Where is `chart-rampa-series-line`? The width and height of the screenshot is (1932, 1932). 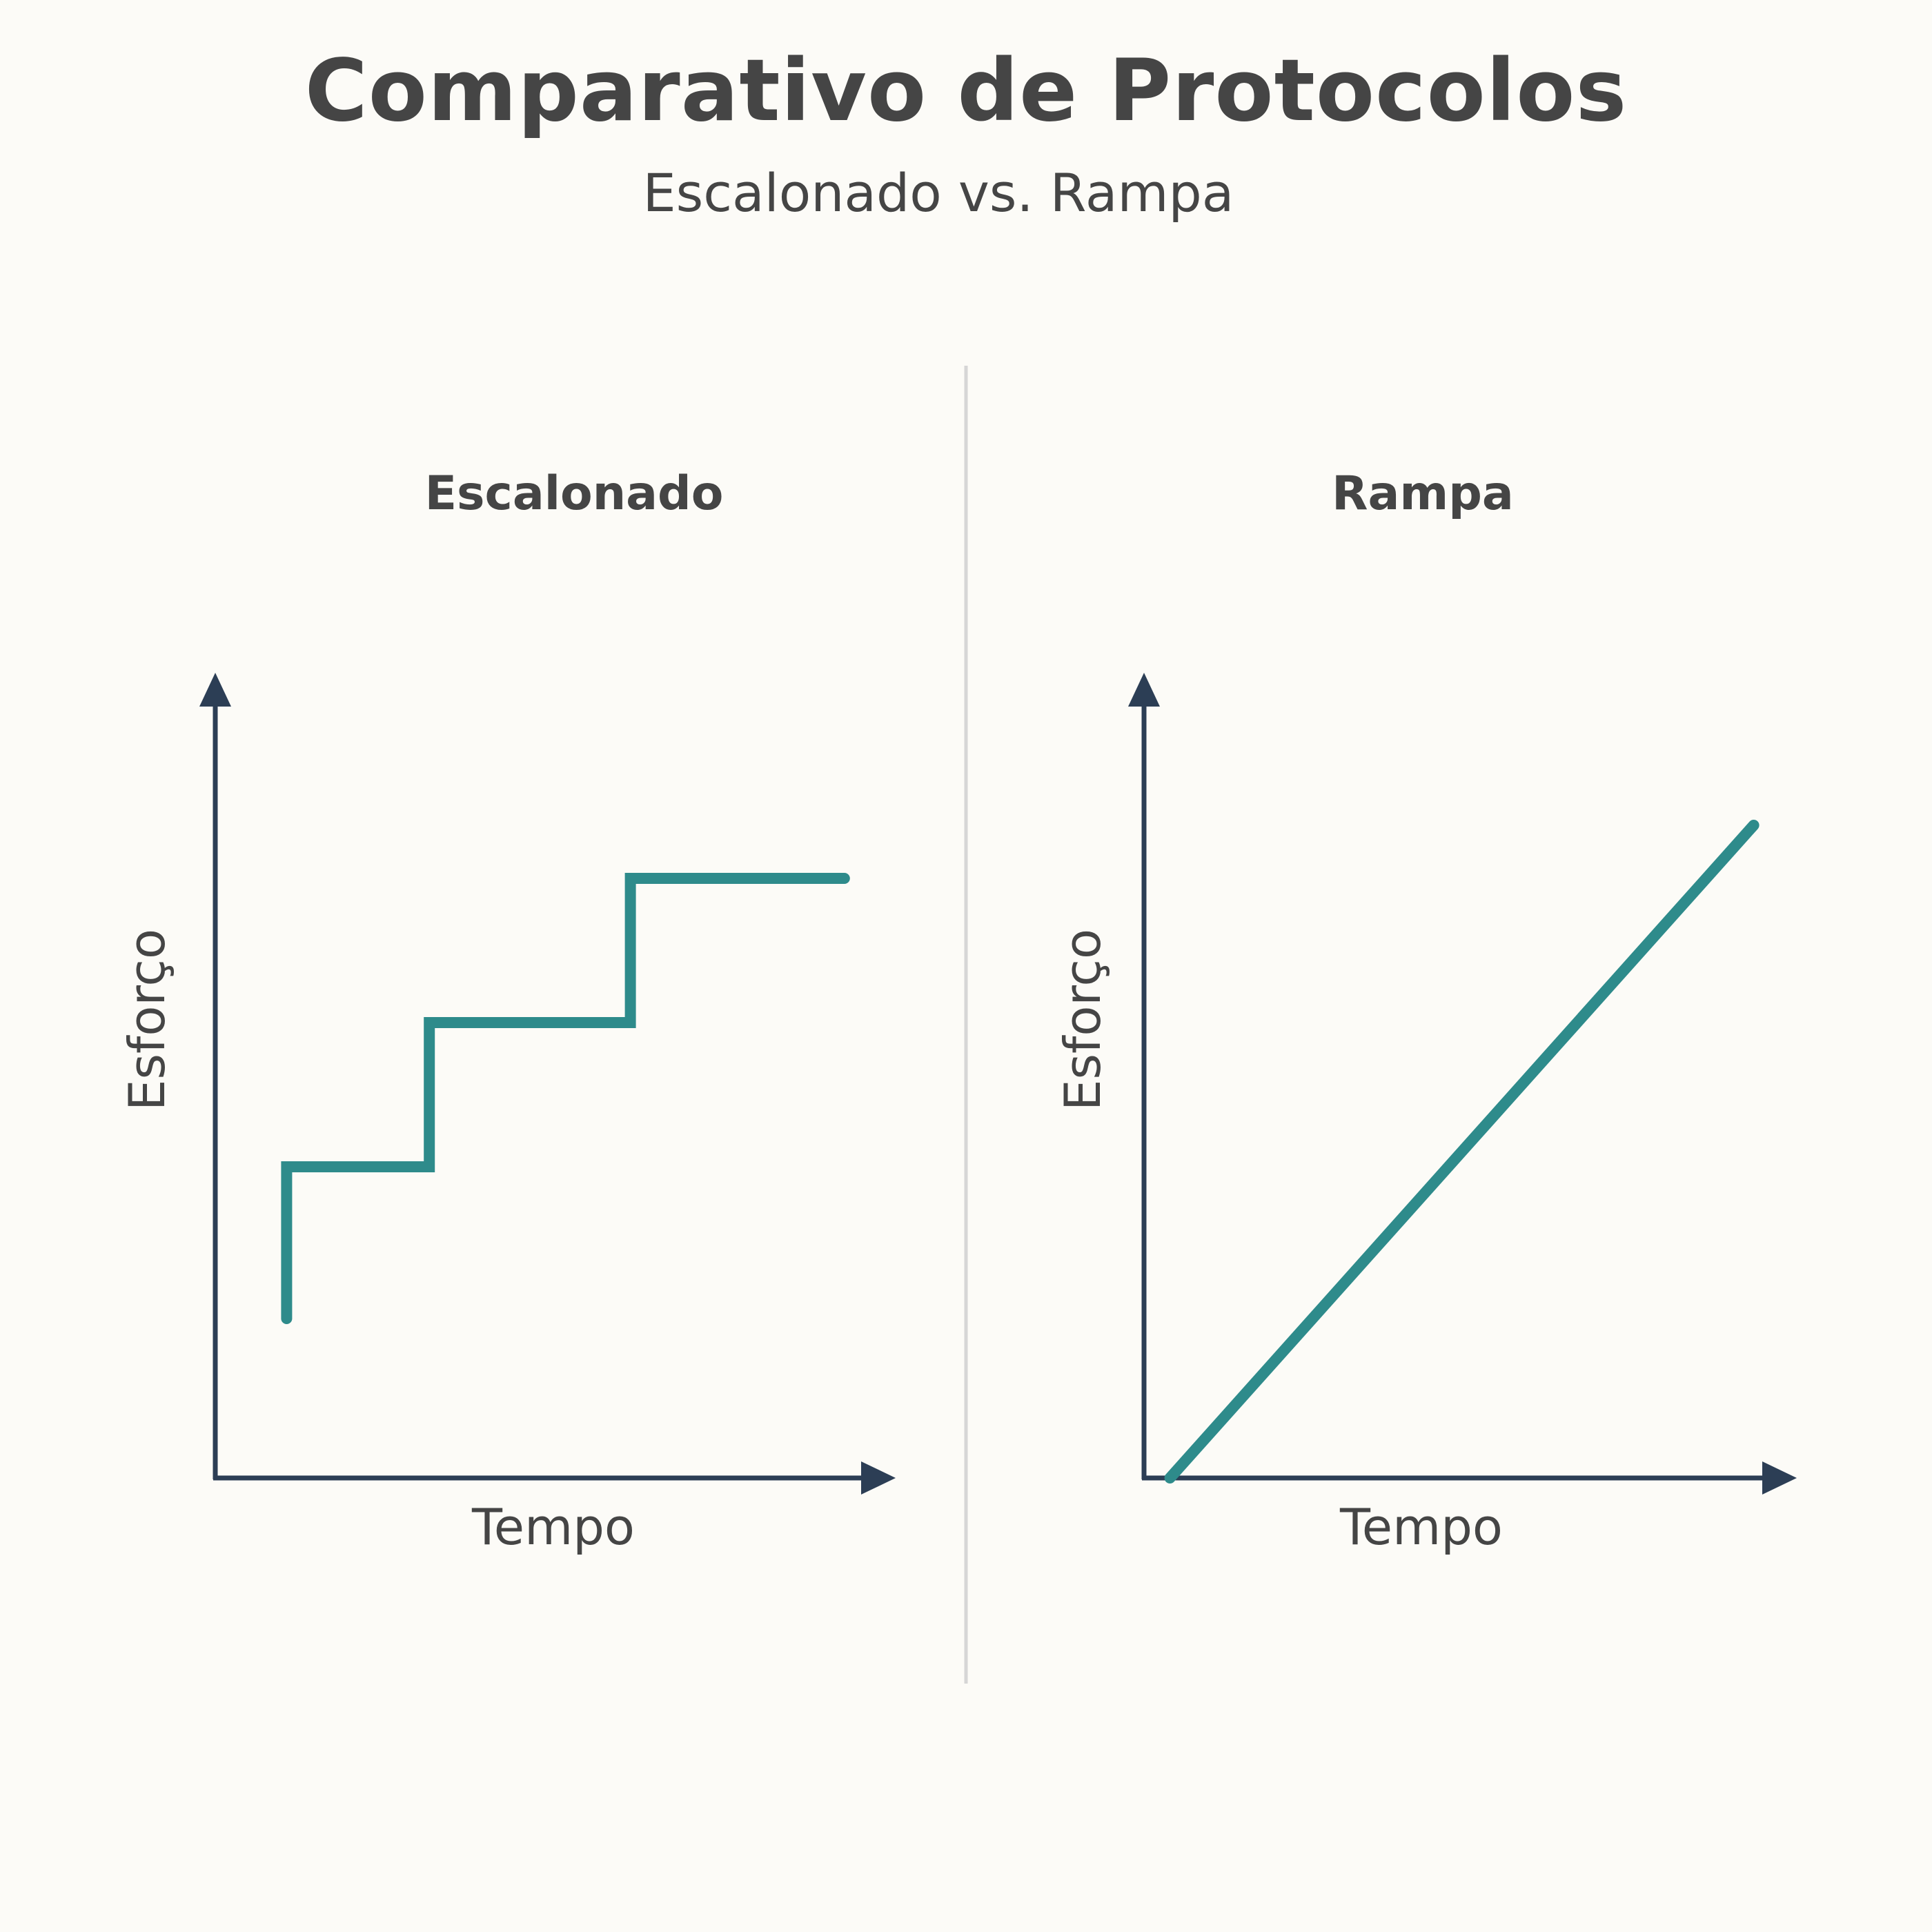 chart-rampa-series-line is located at coordinates (1461, 1151).